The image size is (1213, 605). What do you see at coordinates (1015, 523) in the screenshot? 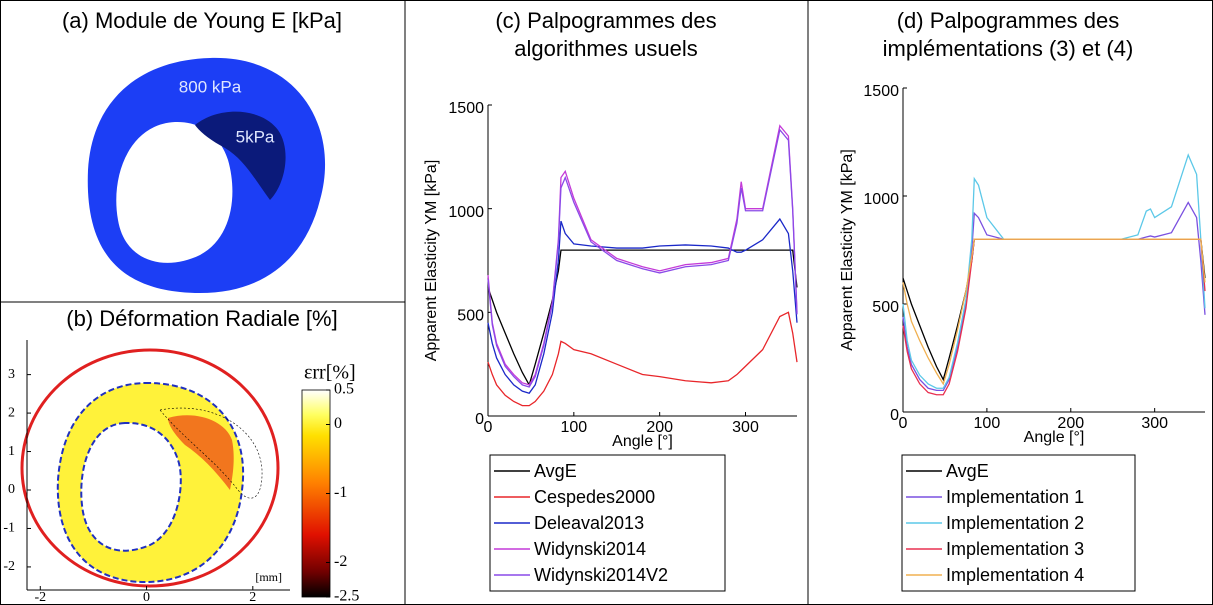
I see `legend-label: Implementation 2` at bounding box center [1015, 523].